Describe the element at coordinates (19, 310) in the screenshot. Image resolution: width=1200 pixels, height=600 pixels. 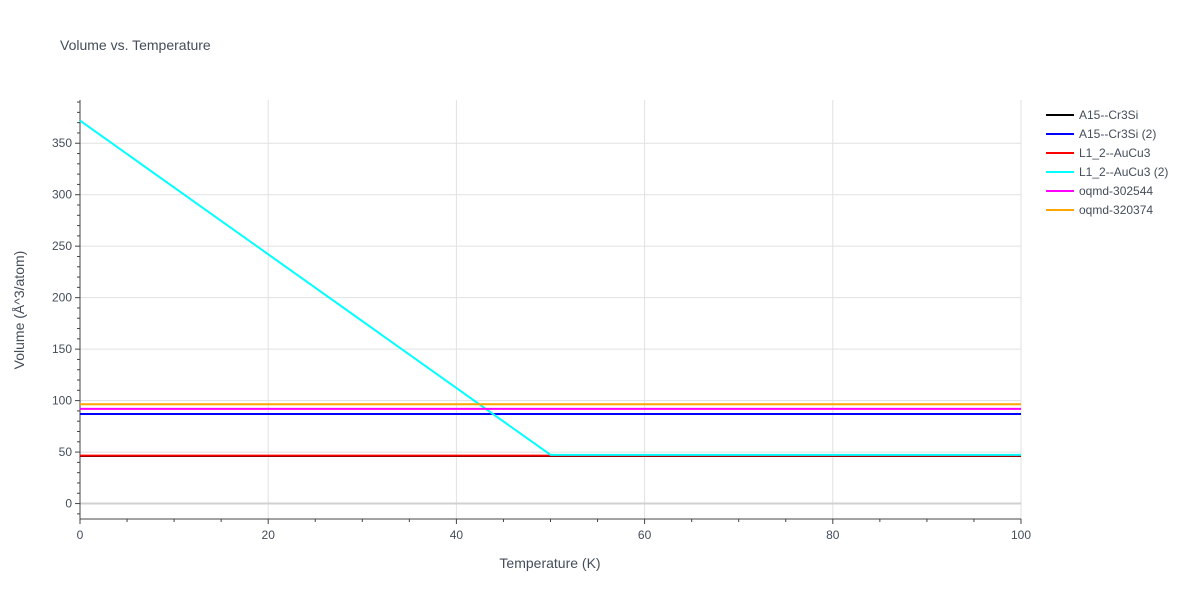
I see `y-axis-title: Volume (Å^3/atom)` at that location.